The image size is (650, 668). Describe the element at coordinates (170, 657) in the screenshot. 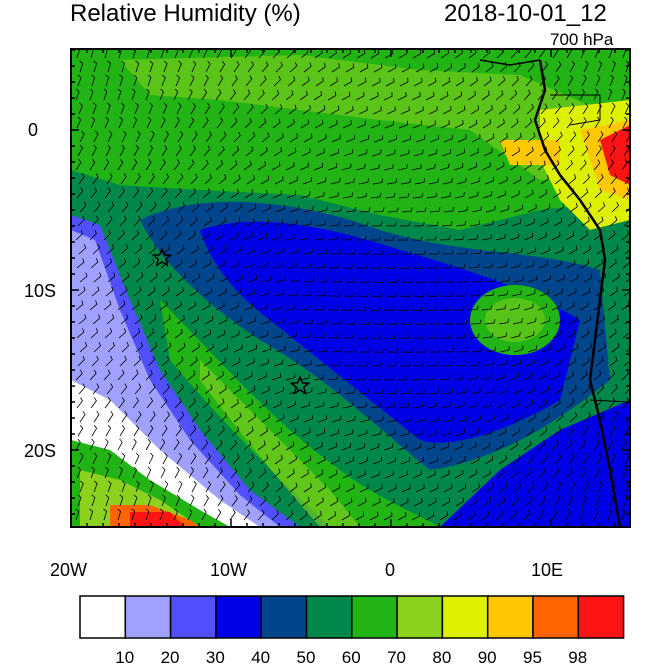

I see `colorbar-label: 20` at that location.